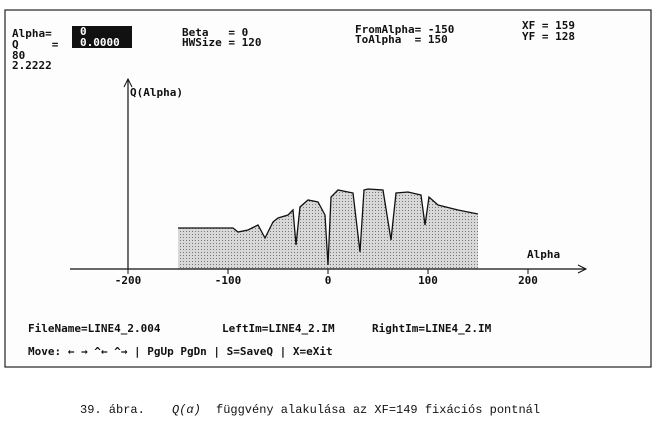  Describe the element at coordinates (221, 42) in the screenshot. I see `hwsize: HWSize = 120` at that location.